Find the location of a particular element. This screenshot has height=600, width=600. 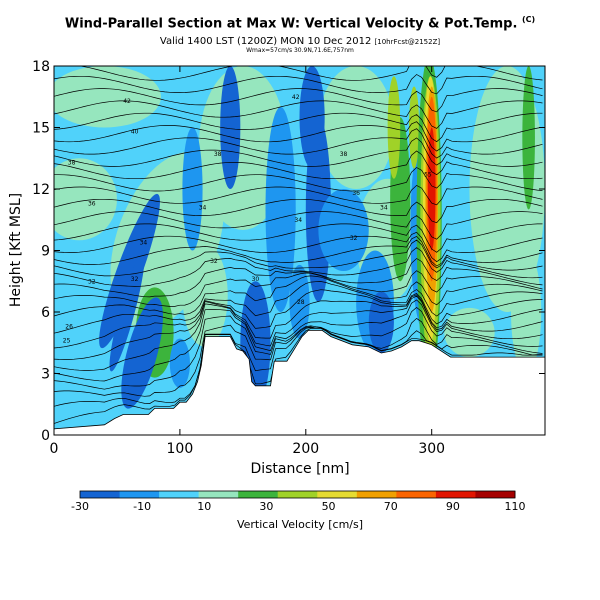

contour-label: 55 is located at coordinates (428, 175).